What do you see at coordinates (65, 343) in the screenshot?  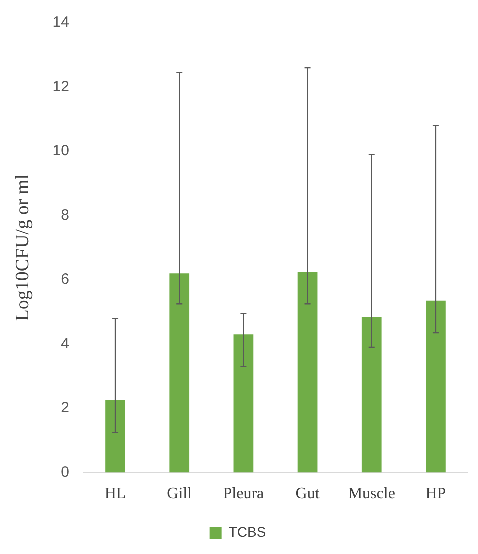 I see `y-tick-label: 4` at bounding box center [65, 343].